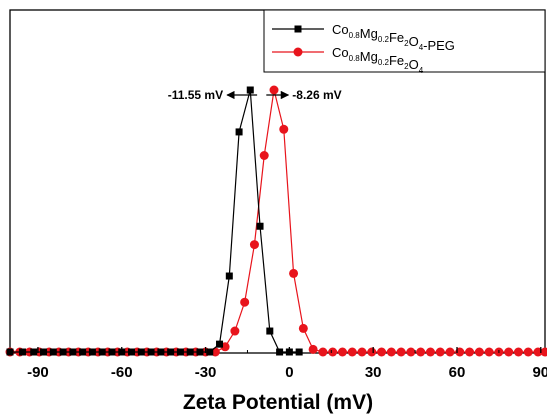  Describe the element at coordinates (539, 372) in the screenshot. I see `x-tick-label: 90` at that location.